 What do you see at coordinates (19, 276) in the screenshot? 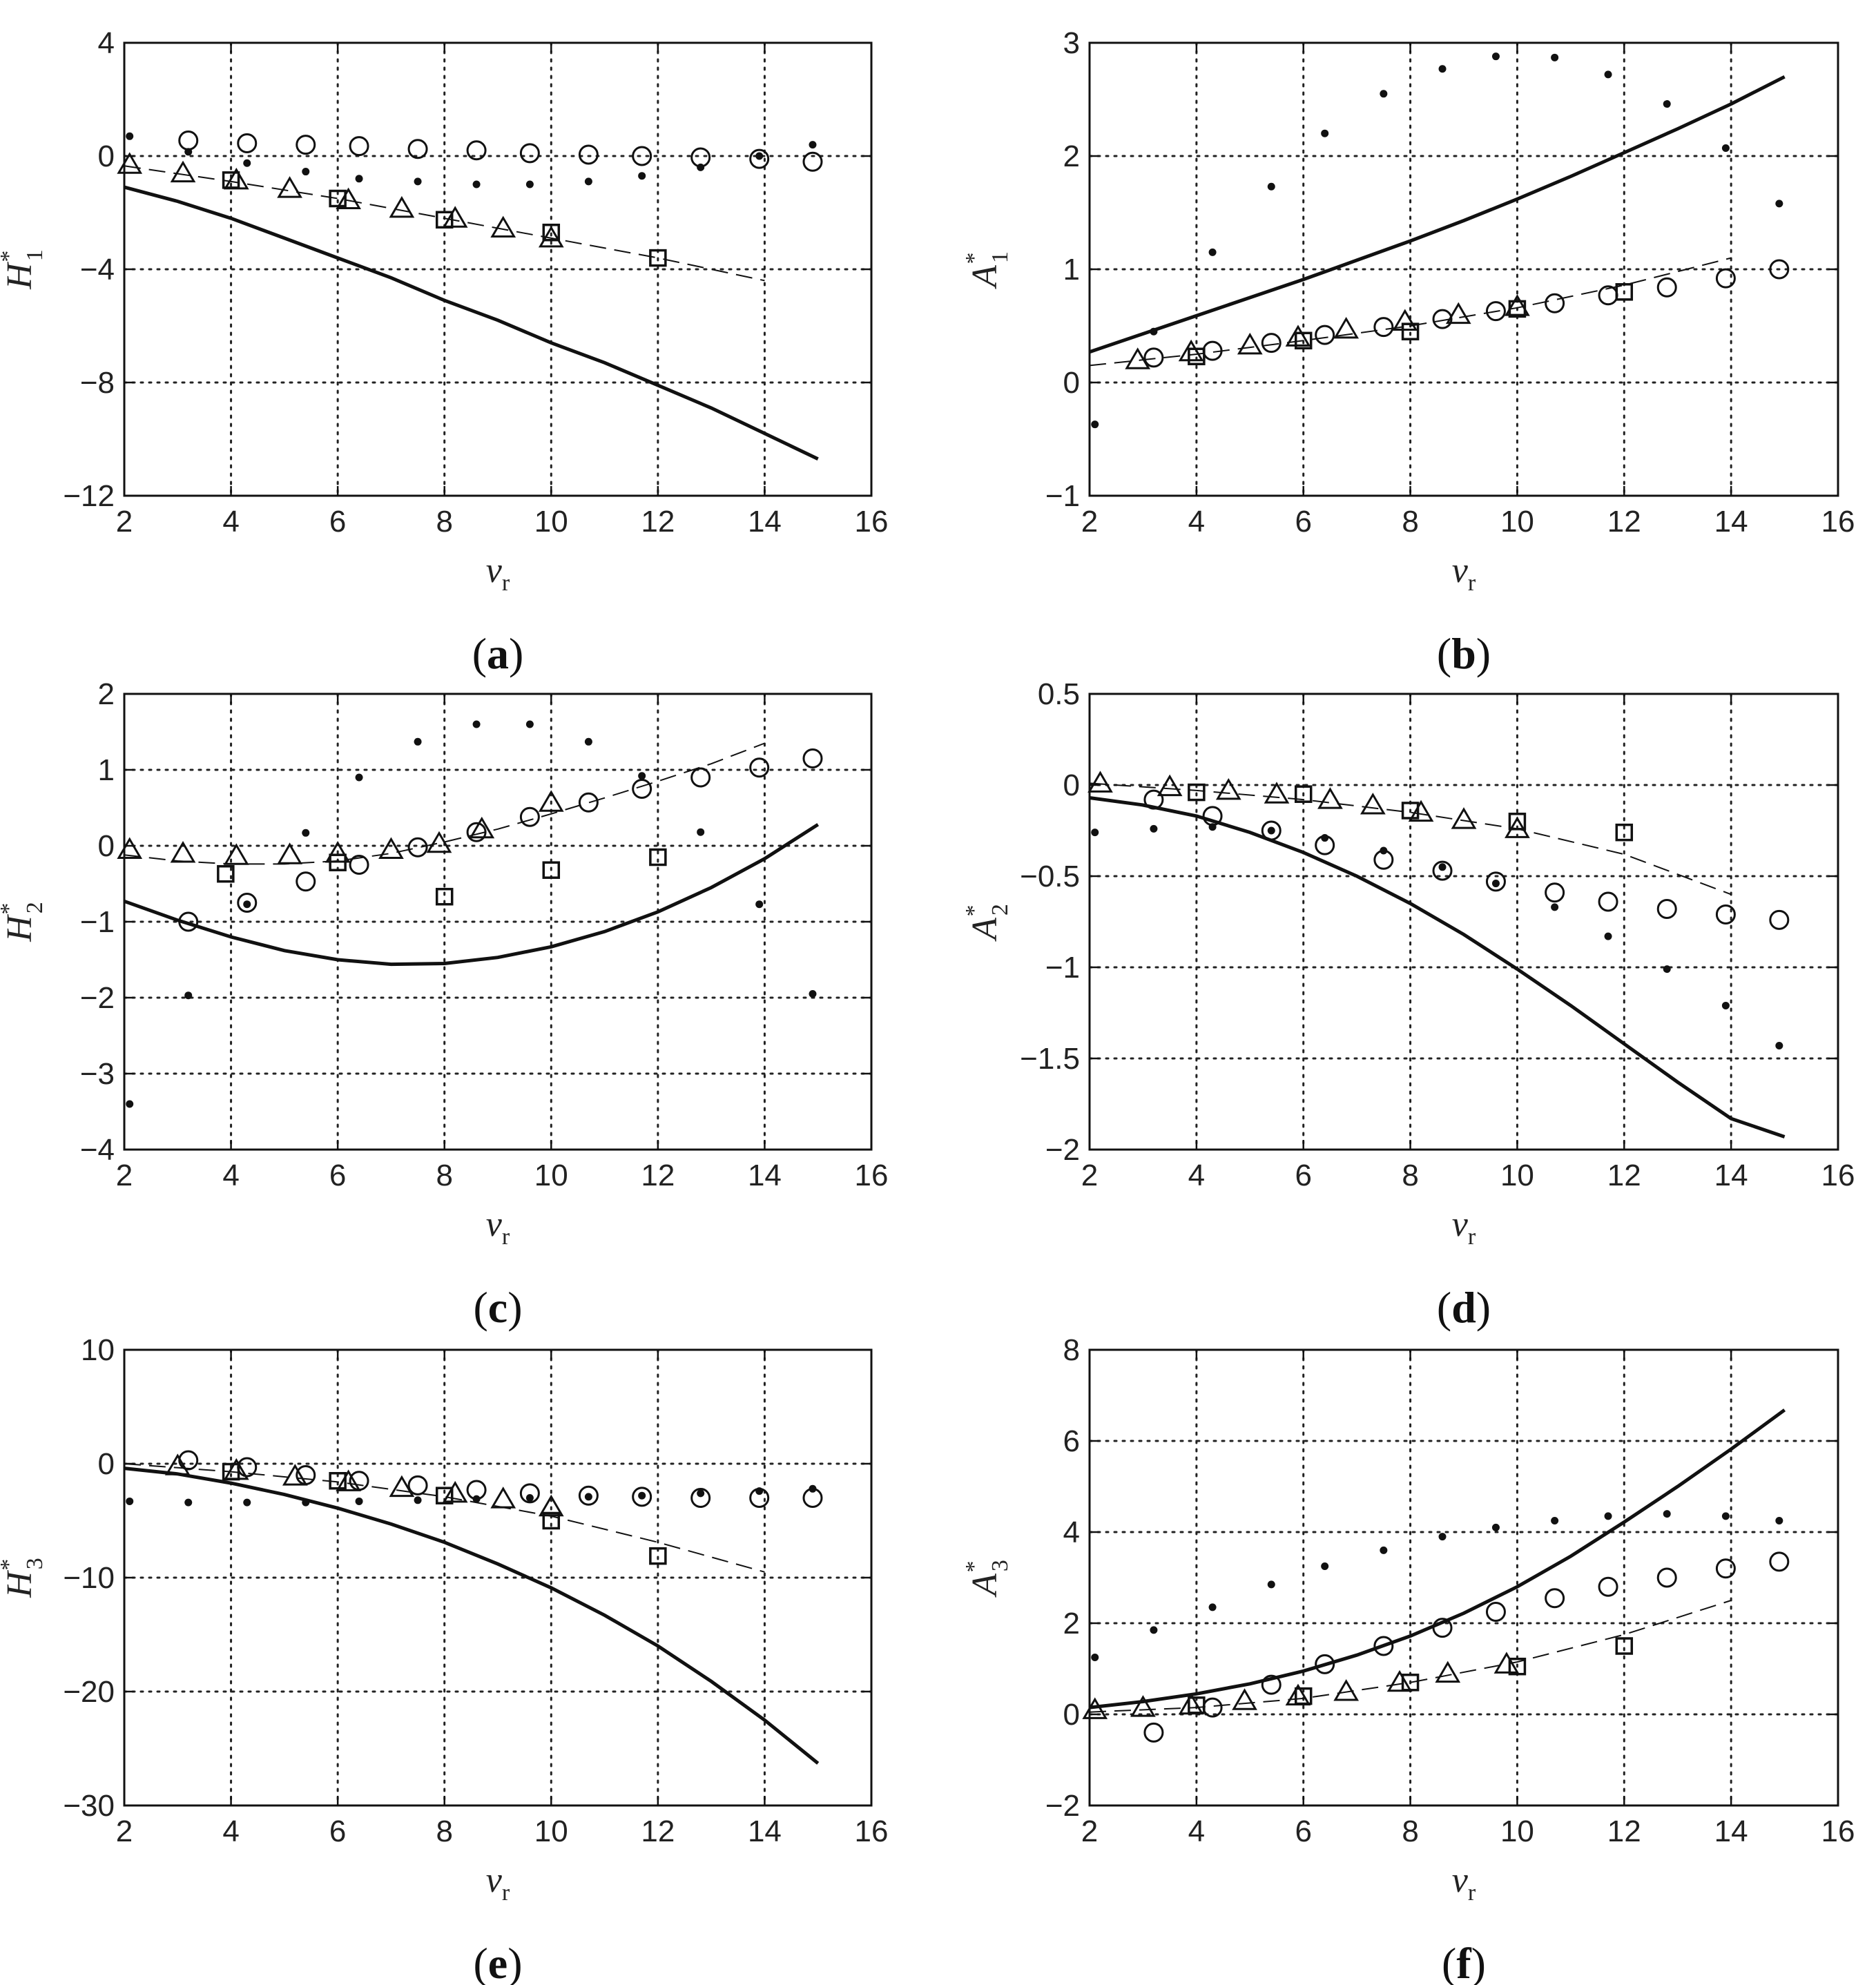
I see `y-axis-label-main: H` at bounding box center [19, 276].